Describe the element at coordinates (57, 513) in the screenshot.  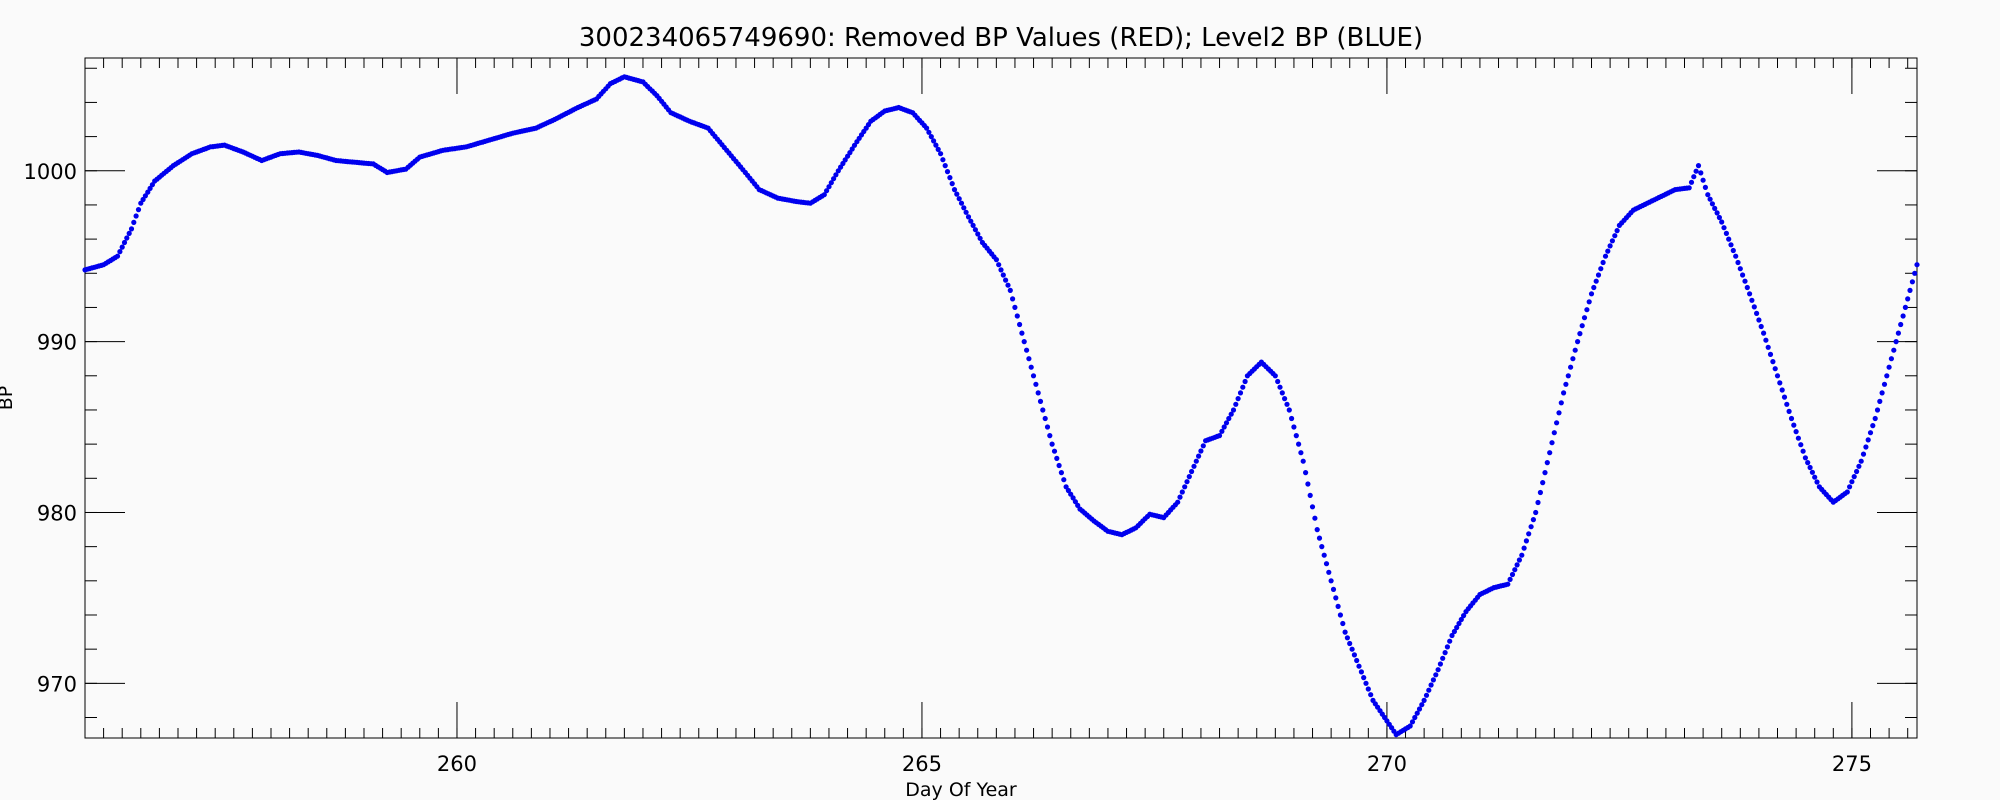
I see `y-tick-label: 980` at that location.